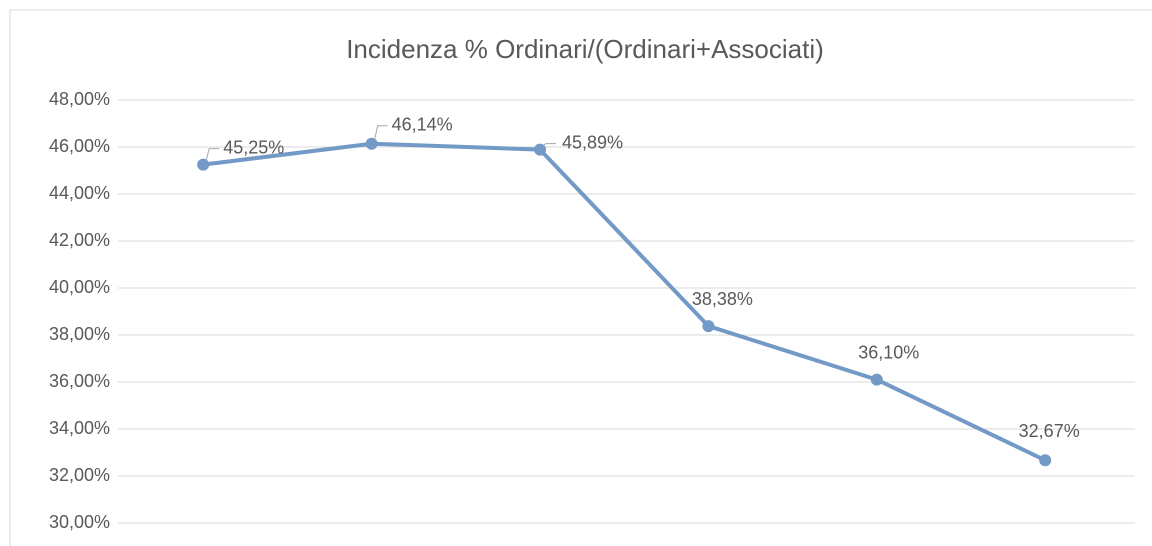  Describe the element at coordinates (79, 240) in the screenshot. I see `y-tick-label: 42,00%` at that location.